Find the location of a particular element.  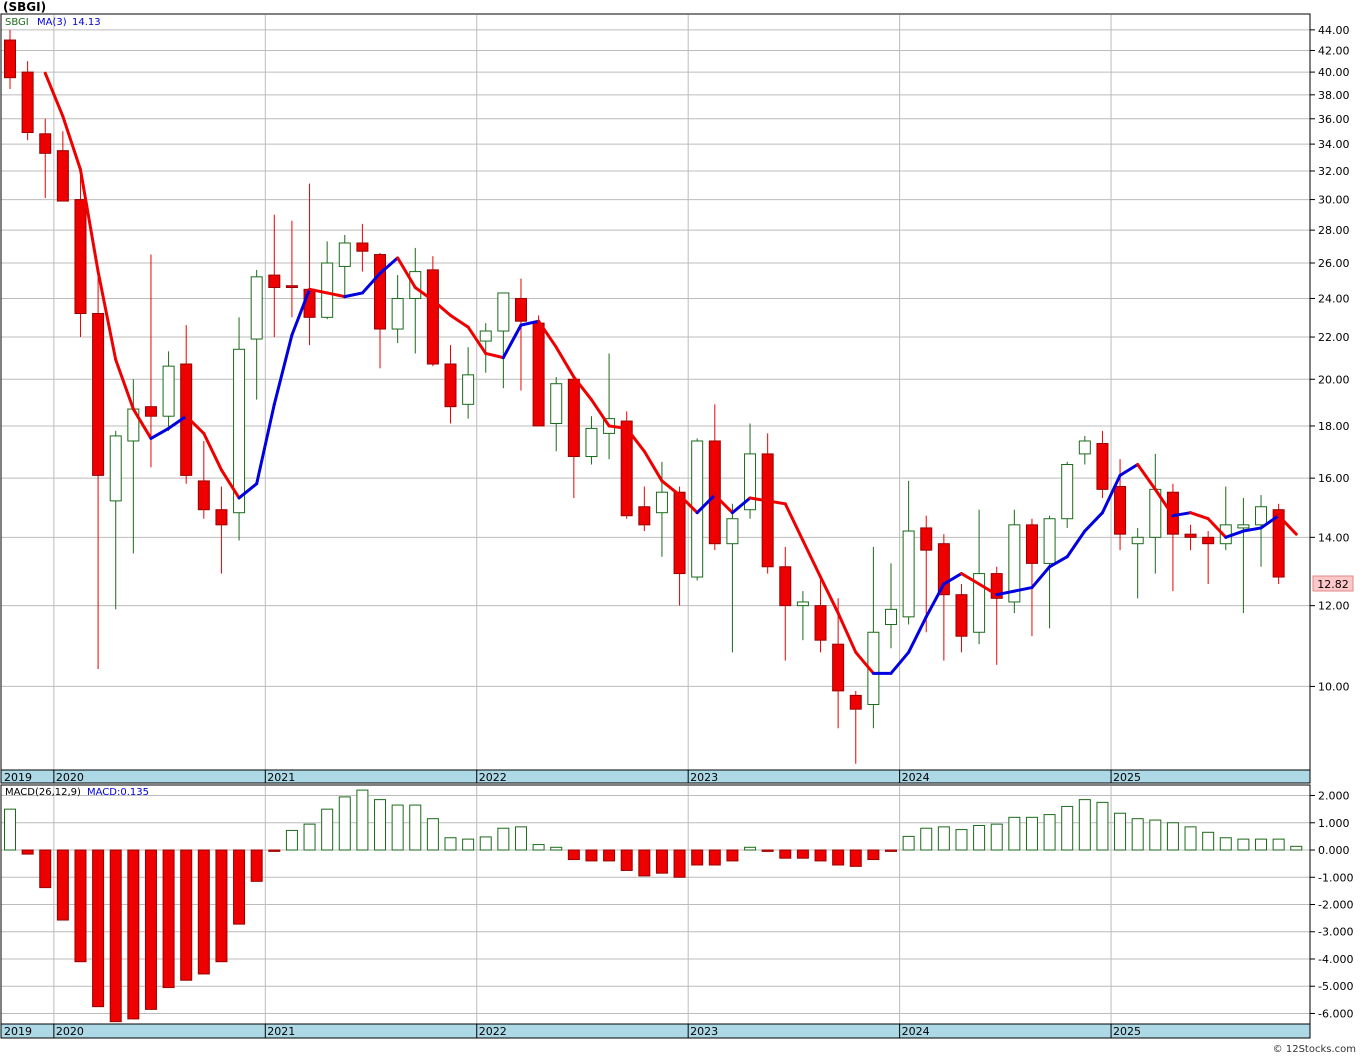

macd-tick-label: 0.000 is located at coordinates (1334, 850).